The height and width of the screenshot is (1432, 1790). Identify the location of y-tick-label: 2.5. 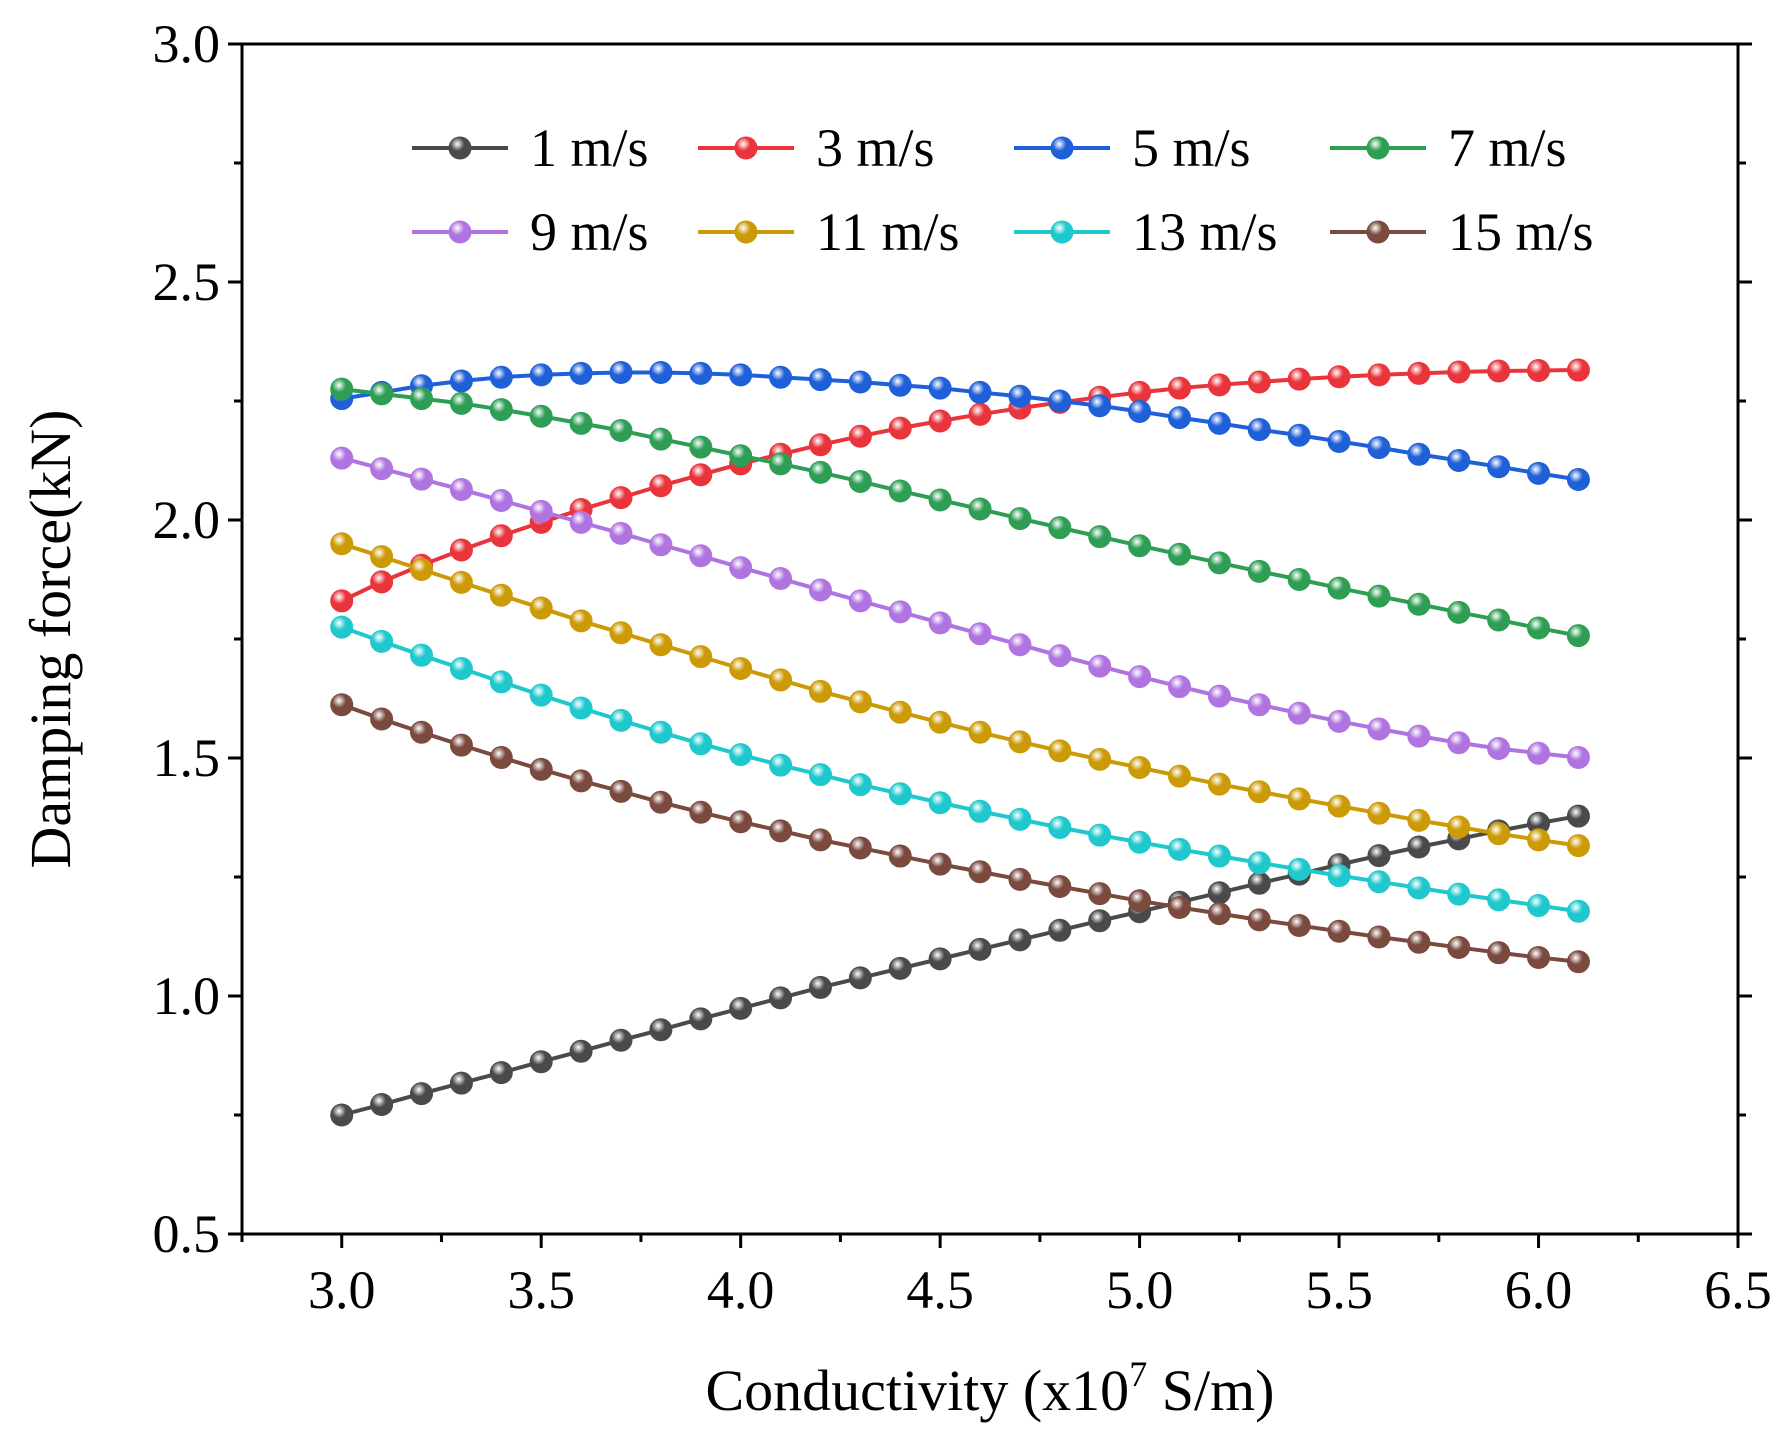
(187, 282).